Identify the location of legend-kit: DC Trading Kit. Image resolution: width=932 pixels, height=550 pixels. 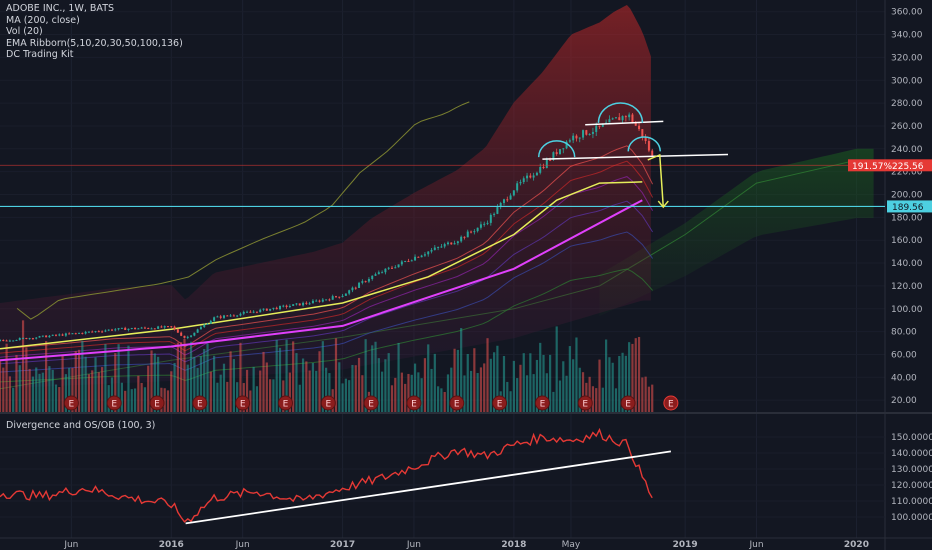
(40, 55).